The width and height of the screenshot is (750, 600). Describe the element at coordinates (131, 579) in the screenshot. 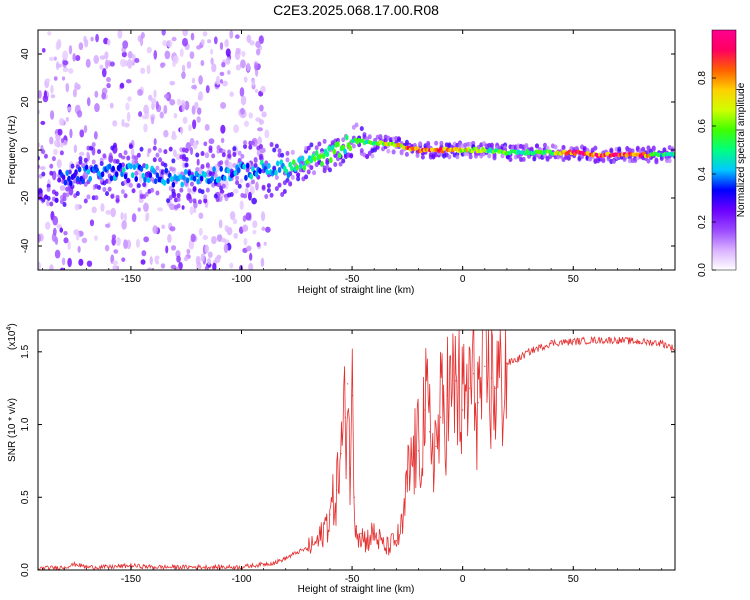

I see `snr-x-tick-label: -150` at that location.